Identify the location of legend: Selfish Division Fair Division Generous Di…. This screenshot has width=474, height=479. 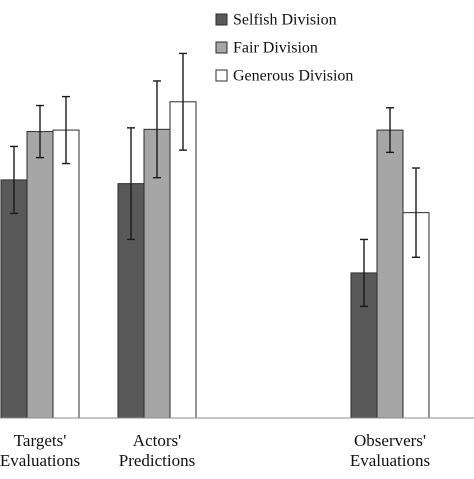
(284, 48).